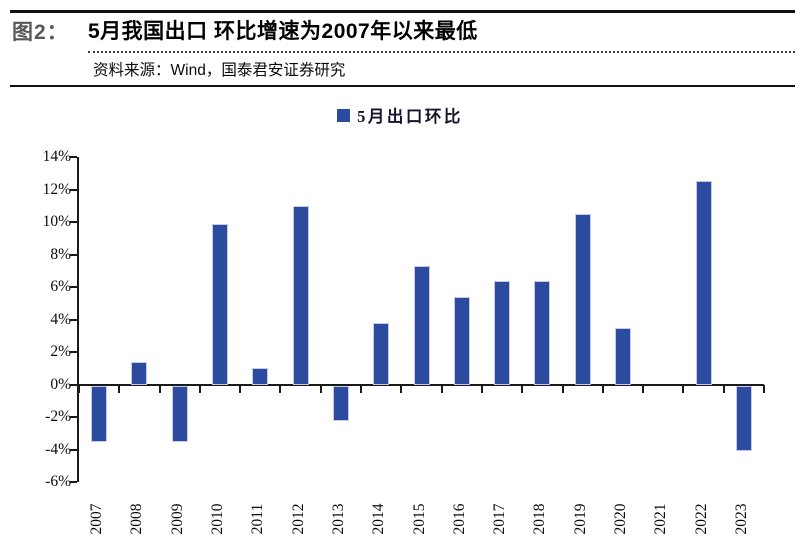  What do you see at coordinates (60, 254) in the screenshot?
I see `y-axis-tick-label: 8%` at bounding box center [60, 254].